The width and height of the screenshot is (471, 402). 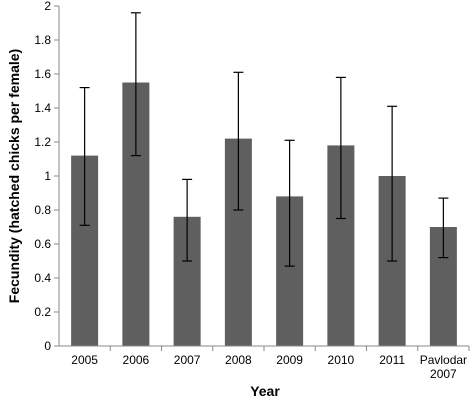 What do you see at coordinates (443, 360) in the screenshot?
I see `x-tick-label: Pavlodar` at bounding box center [443, 360].